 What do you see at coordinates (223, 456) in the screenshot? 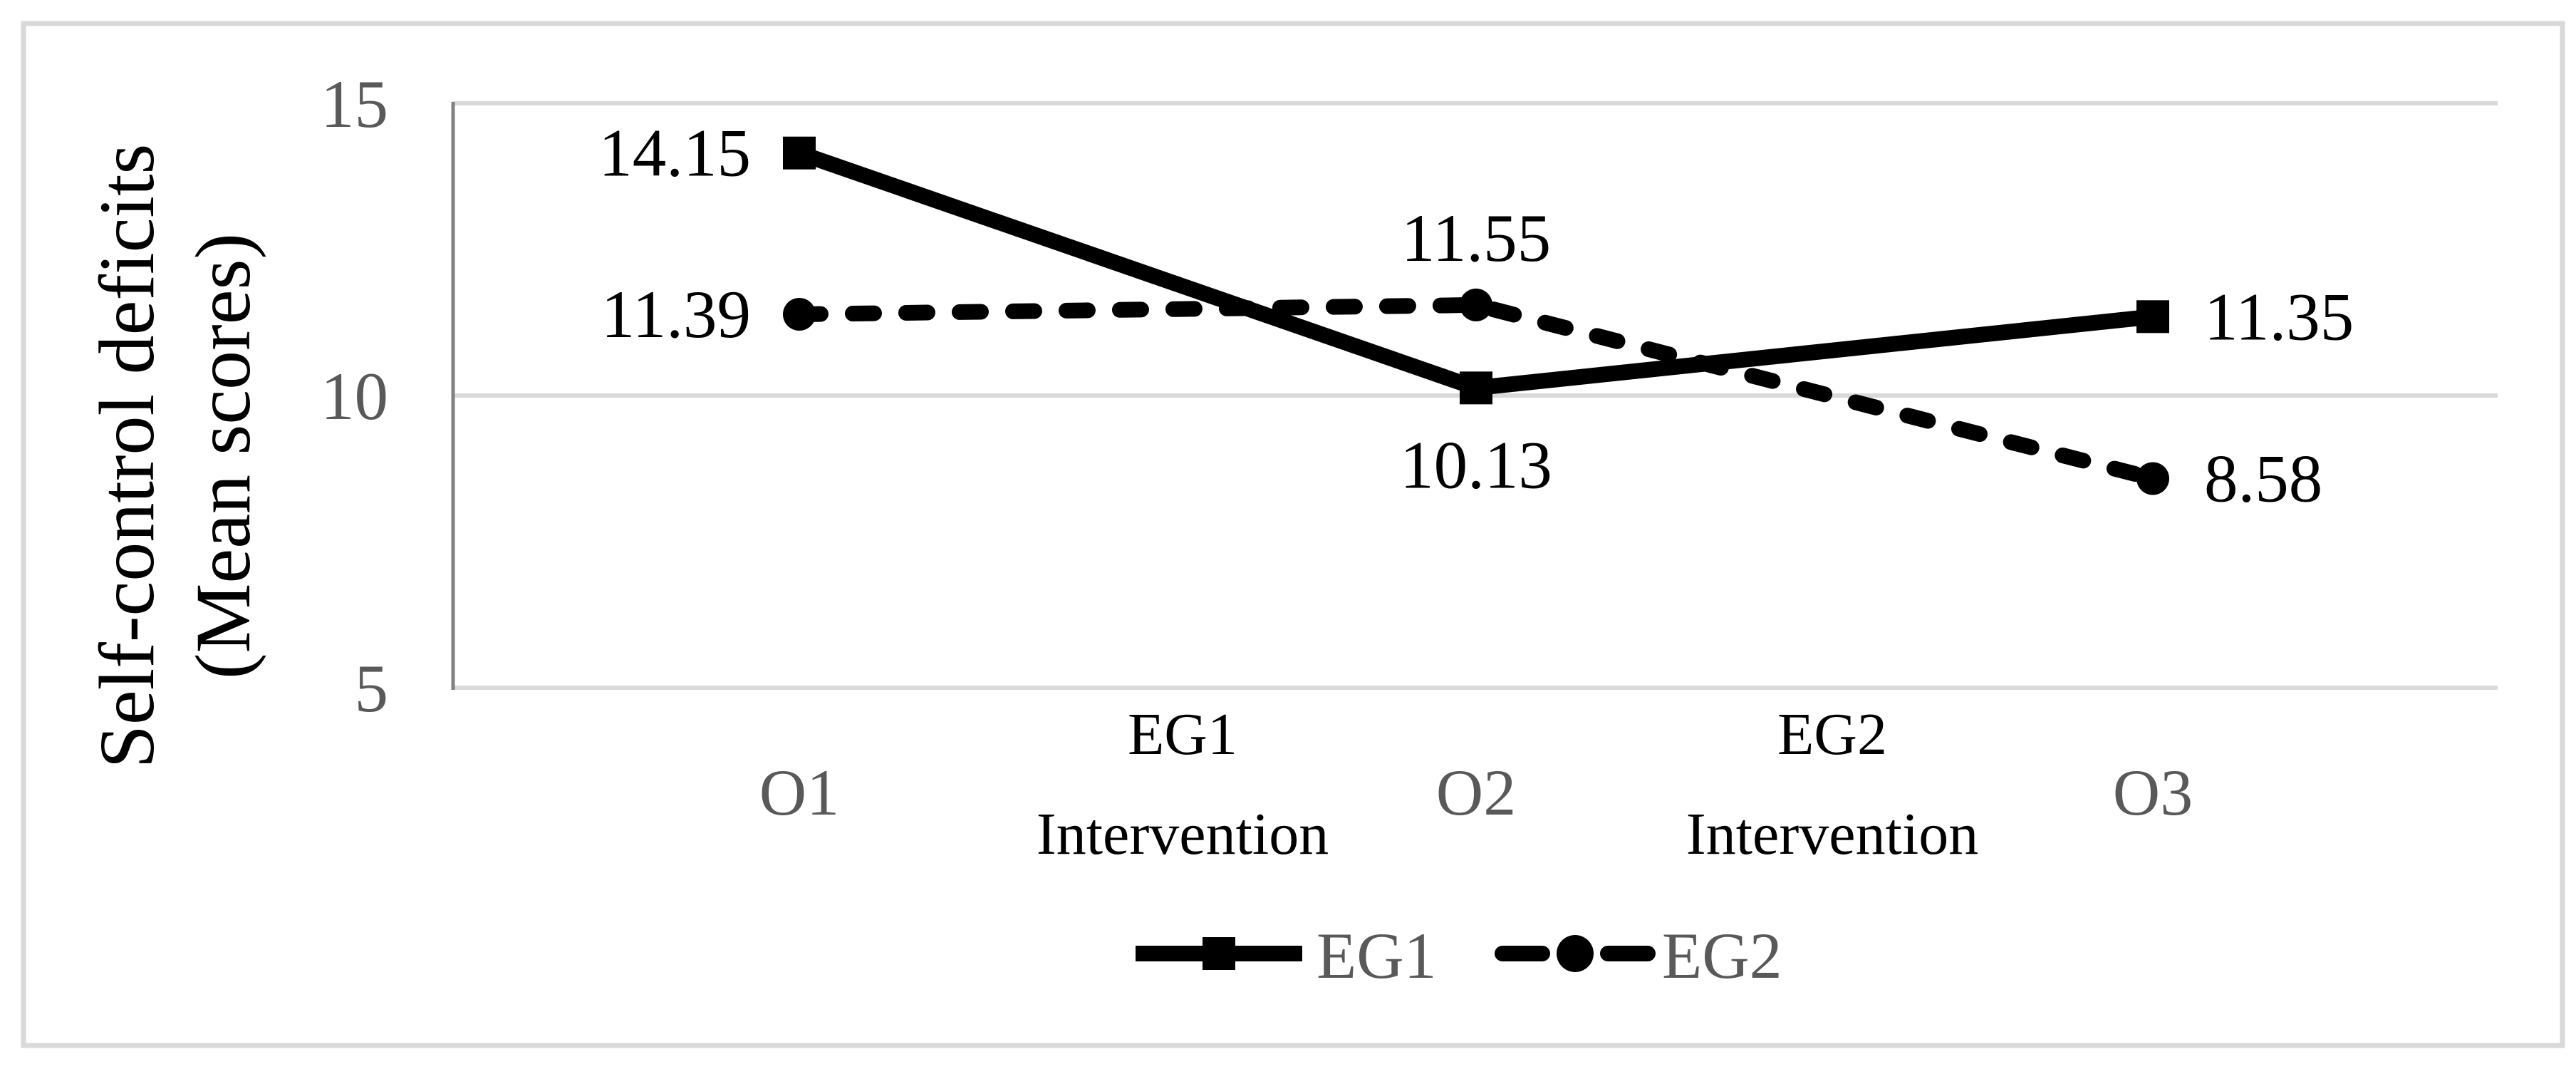
I see `y-axis-title-line-2: (Mean scores)` at bounding box center [223, 456].